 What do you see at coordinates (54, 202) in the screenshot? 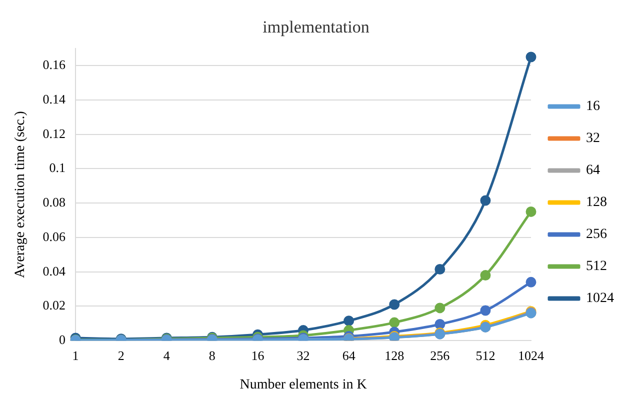
I see `y-tick-label: 0.08` at bounding box center [54, 202].